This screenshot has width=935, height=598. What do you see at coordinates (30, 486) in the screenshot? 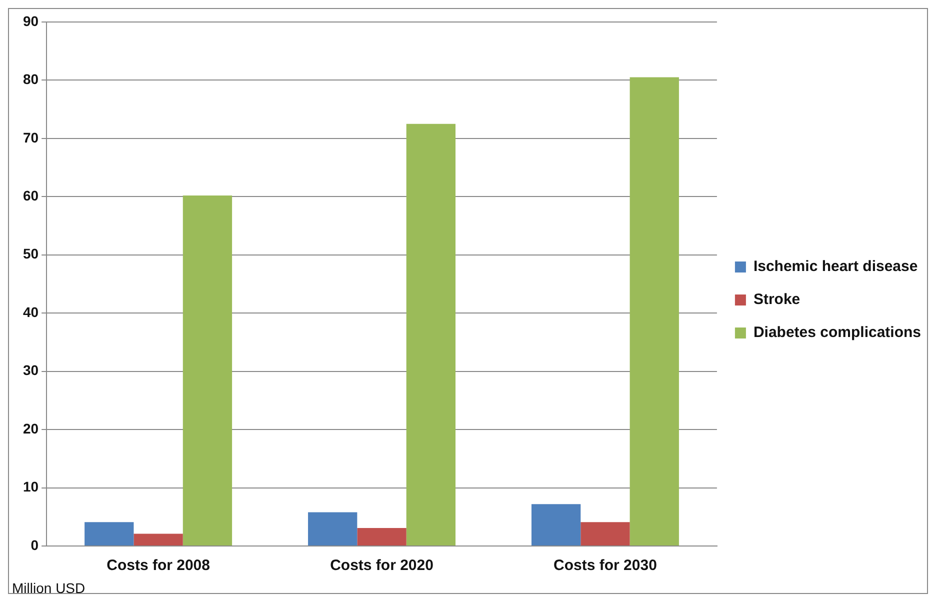
I see `y-tick-label: 10` at bounding box center [30, 486].